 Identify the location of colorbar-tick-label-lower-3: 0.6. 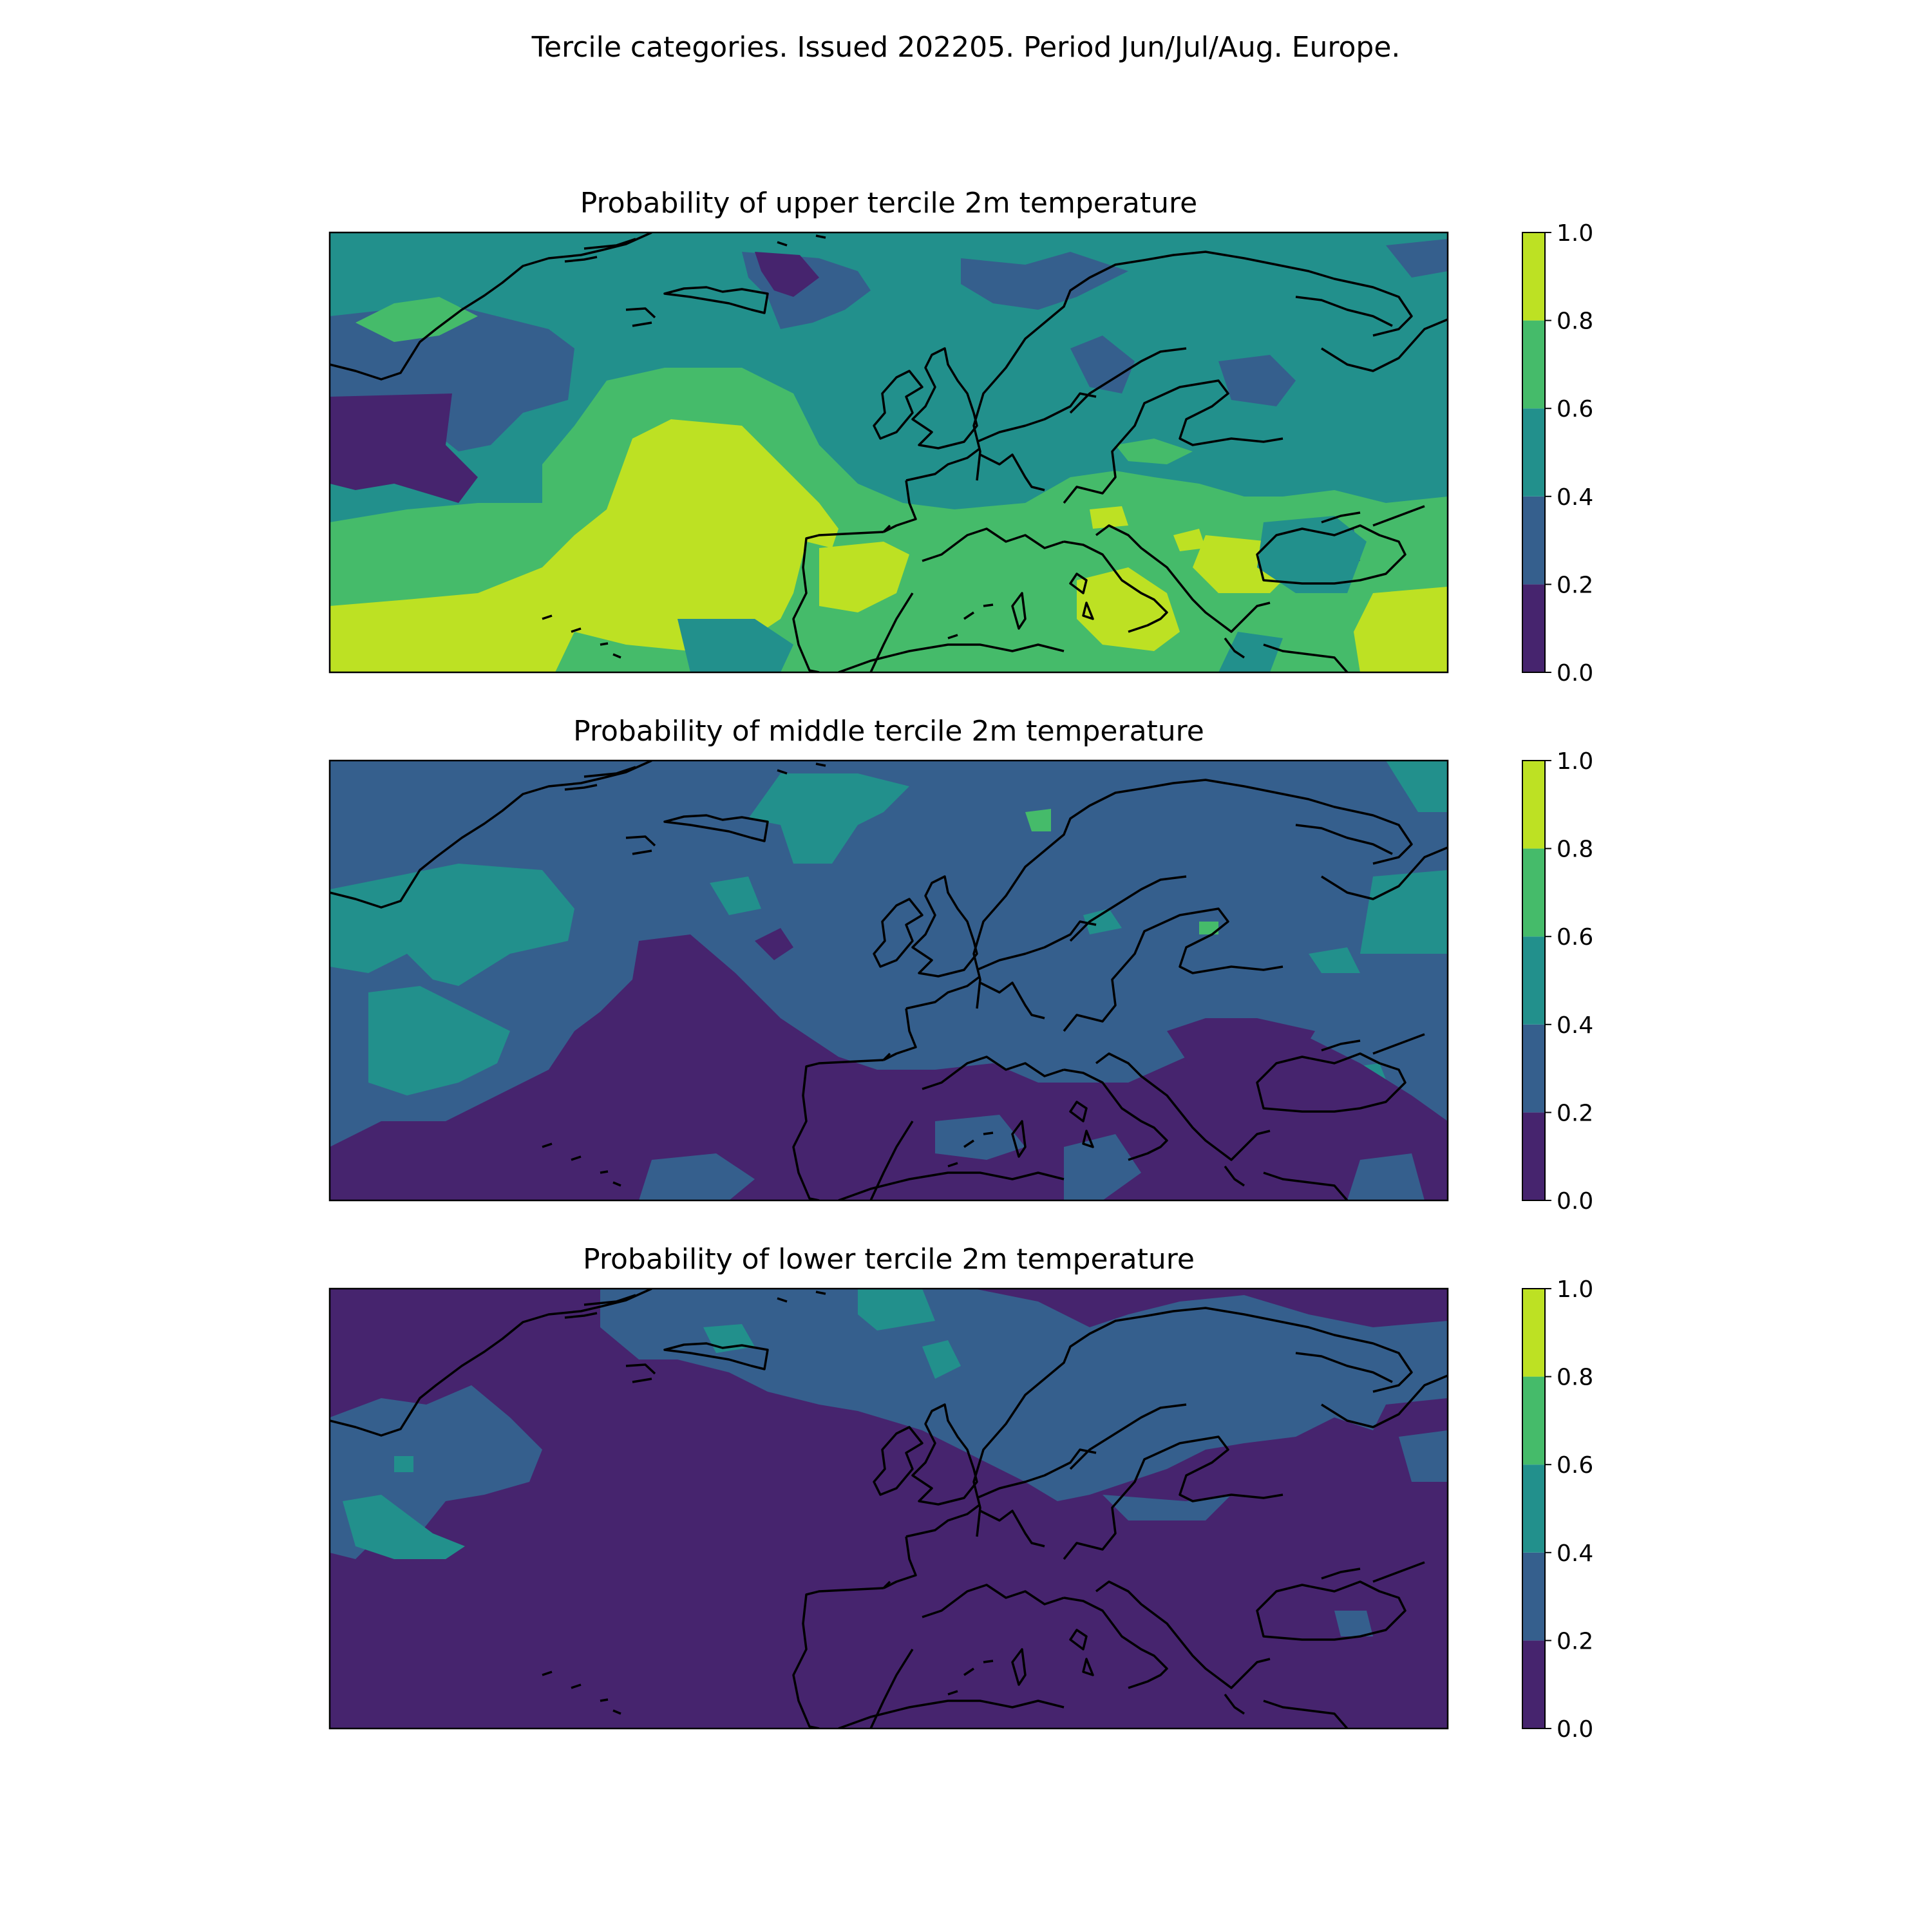
(1575, 1465).